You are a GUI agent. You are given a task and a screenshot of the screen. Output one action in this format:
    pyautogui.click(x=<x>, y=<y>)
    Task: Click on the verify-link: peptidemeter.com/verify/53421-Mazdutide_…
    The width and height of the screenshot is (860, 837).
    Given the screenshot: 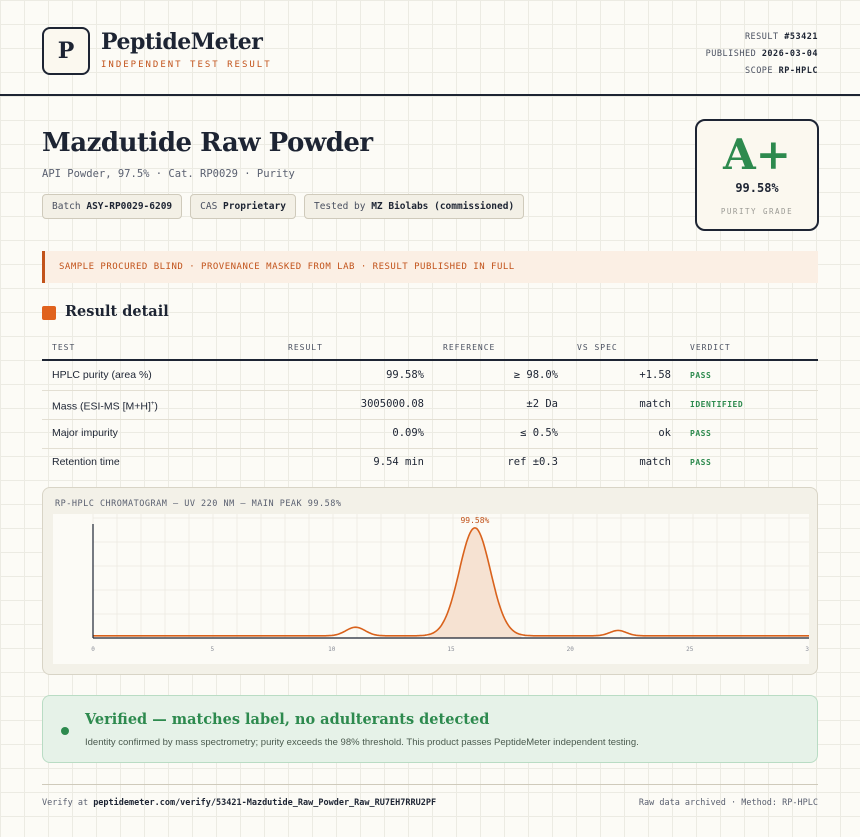 What is the action you would take?
    pyautogui.click(x=265, y=803)
    